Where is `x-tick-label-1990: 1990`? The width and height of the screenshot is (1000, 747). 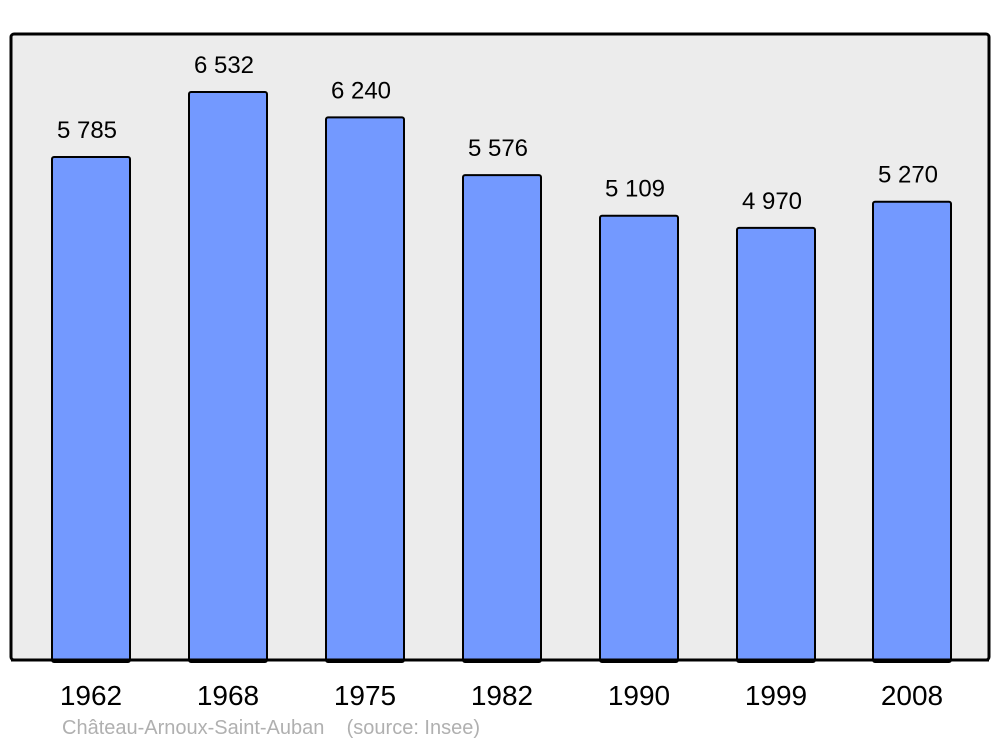
x-tick-label-1990: 1990 is located at coordinates (639, 695).